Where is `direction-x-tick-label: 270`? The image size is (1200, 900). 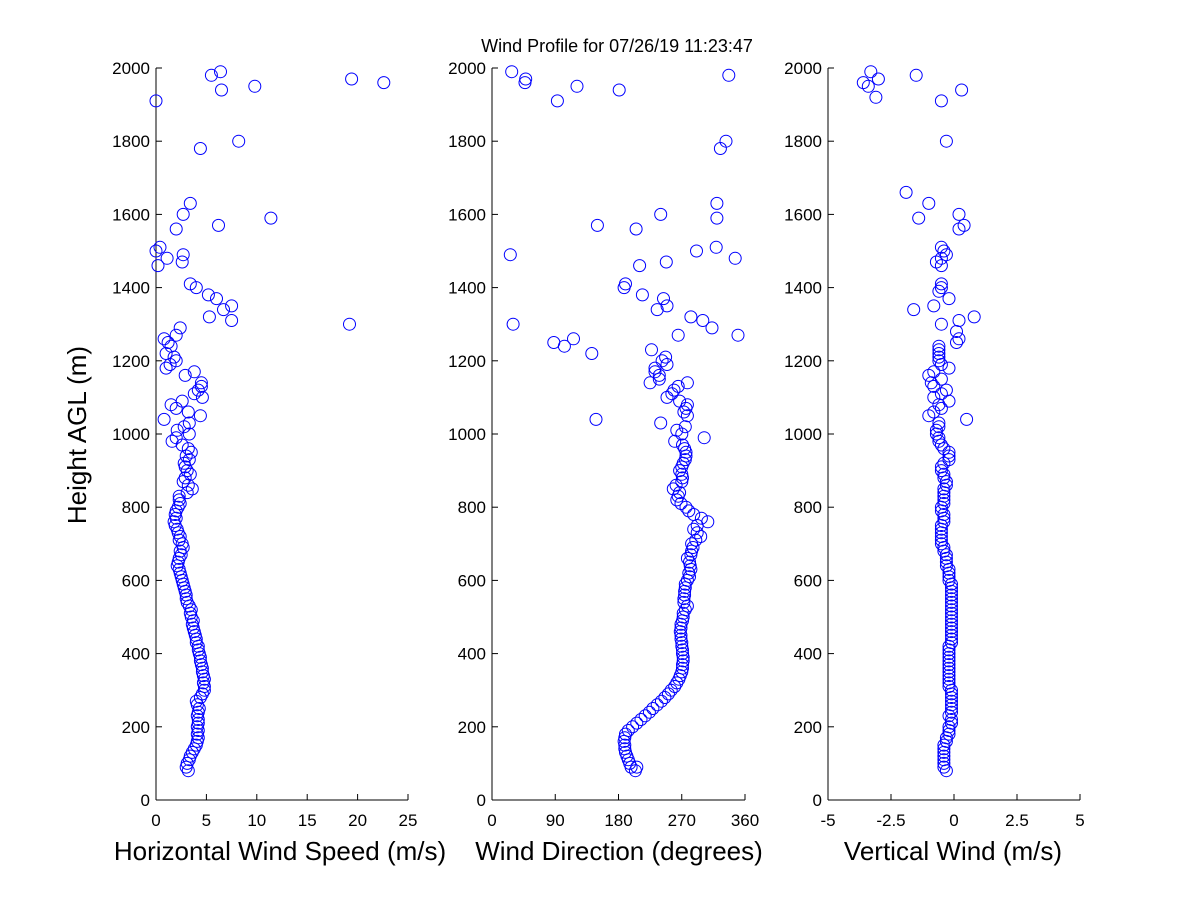 direction-x-tick-label: 270 is located at coordinates (682, 820).